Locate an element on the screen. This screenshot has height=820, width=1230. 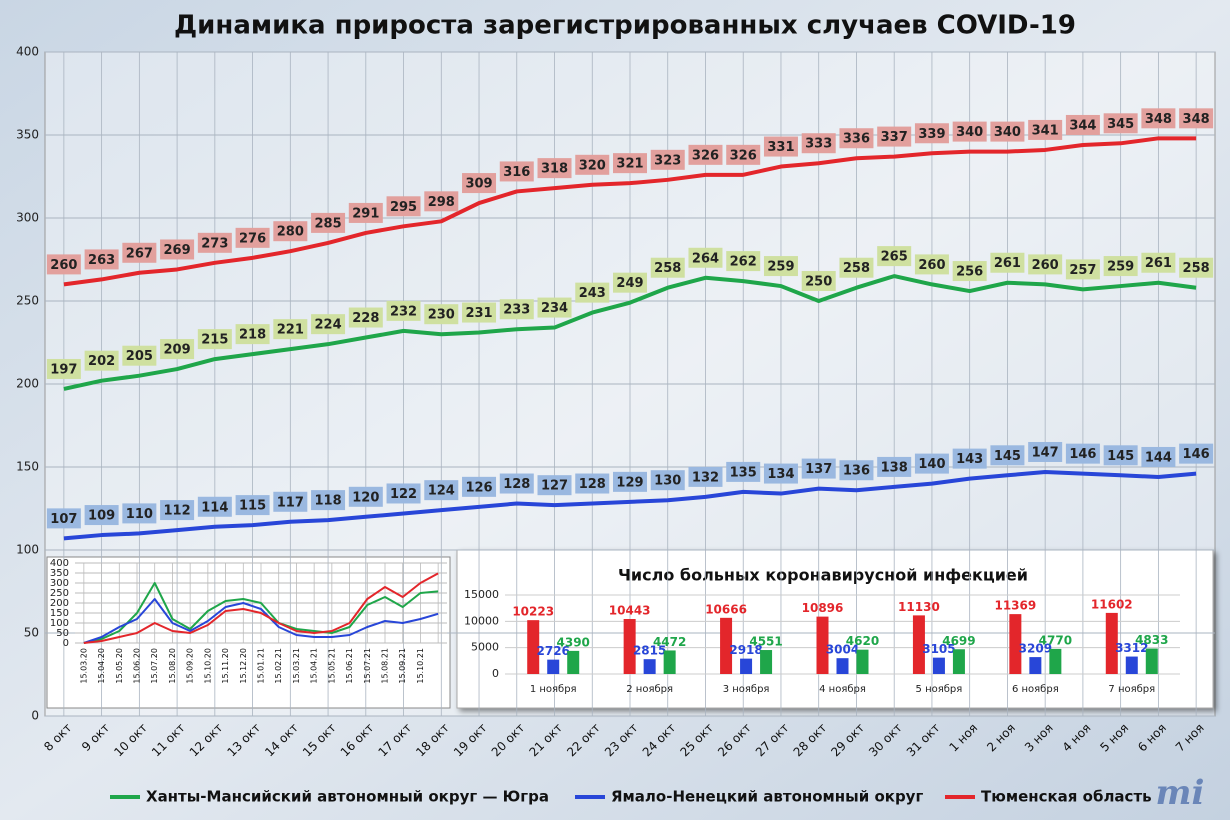
inset-title: Число больных коронавирусной инфекцией is located at coordinates (823, 575).